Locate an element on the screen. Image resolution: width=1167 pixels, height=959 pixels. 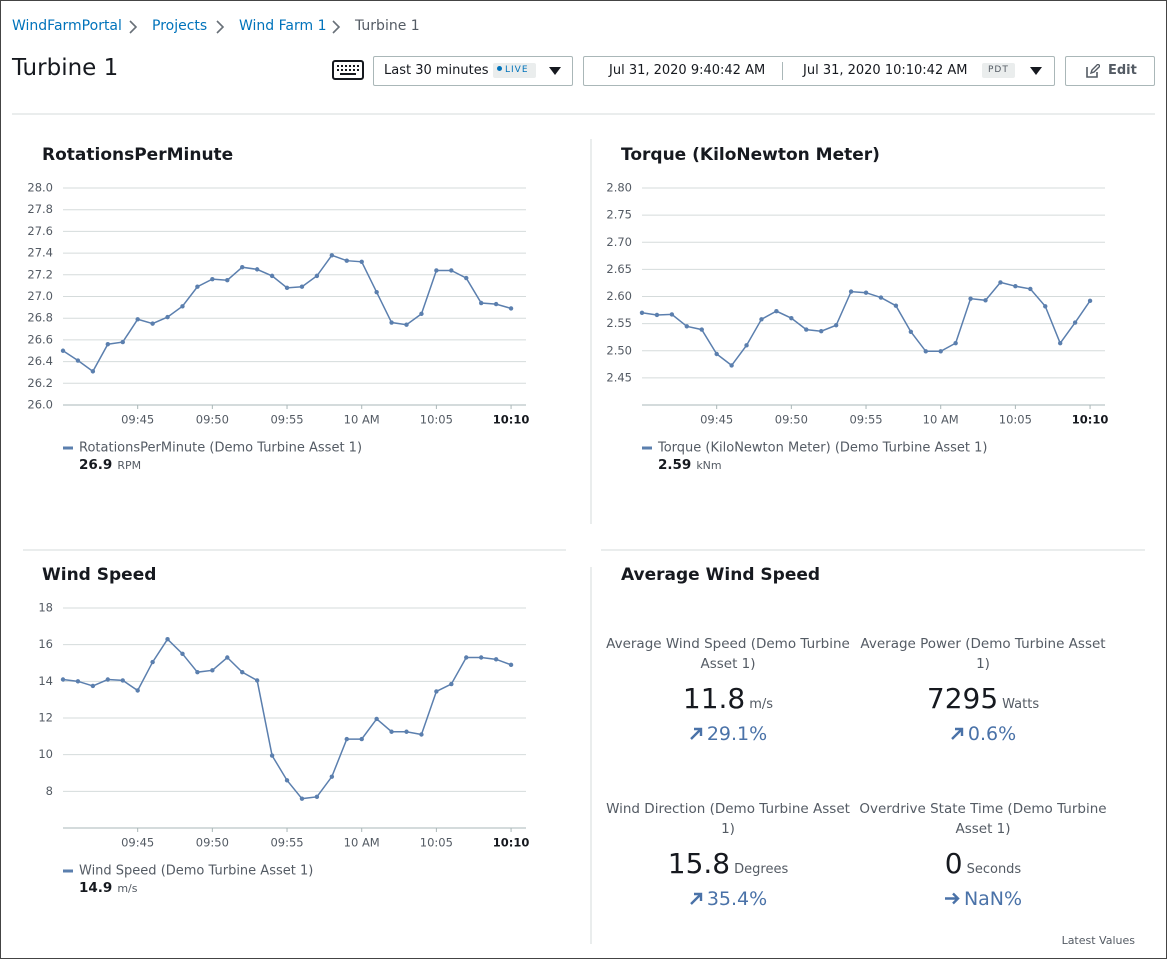
x-tick-label: 10:05 is located at coordinates (436, 420).